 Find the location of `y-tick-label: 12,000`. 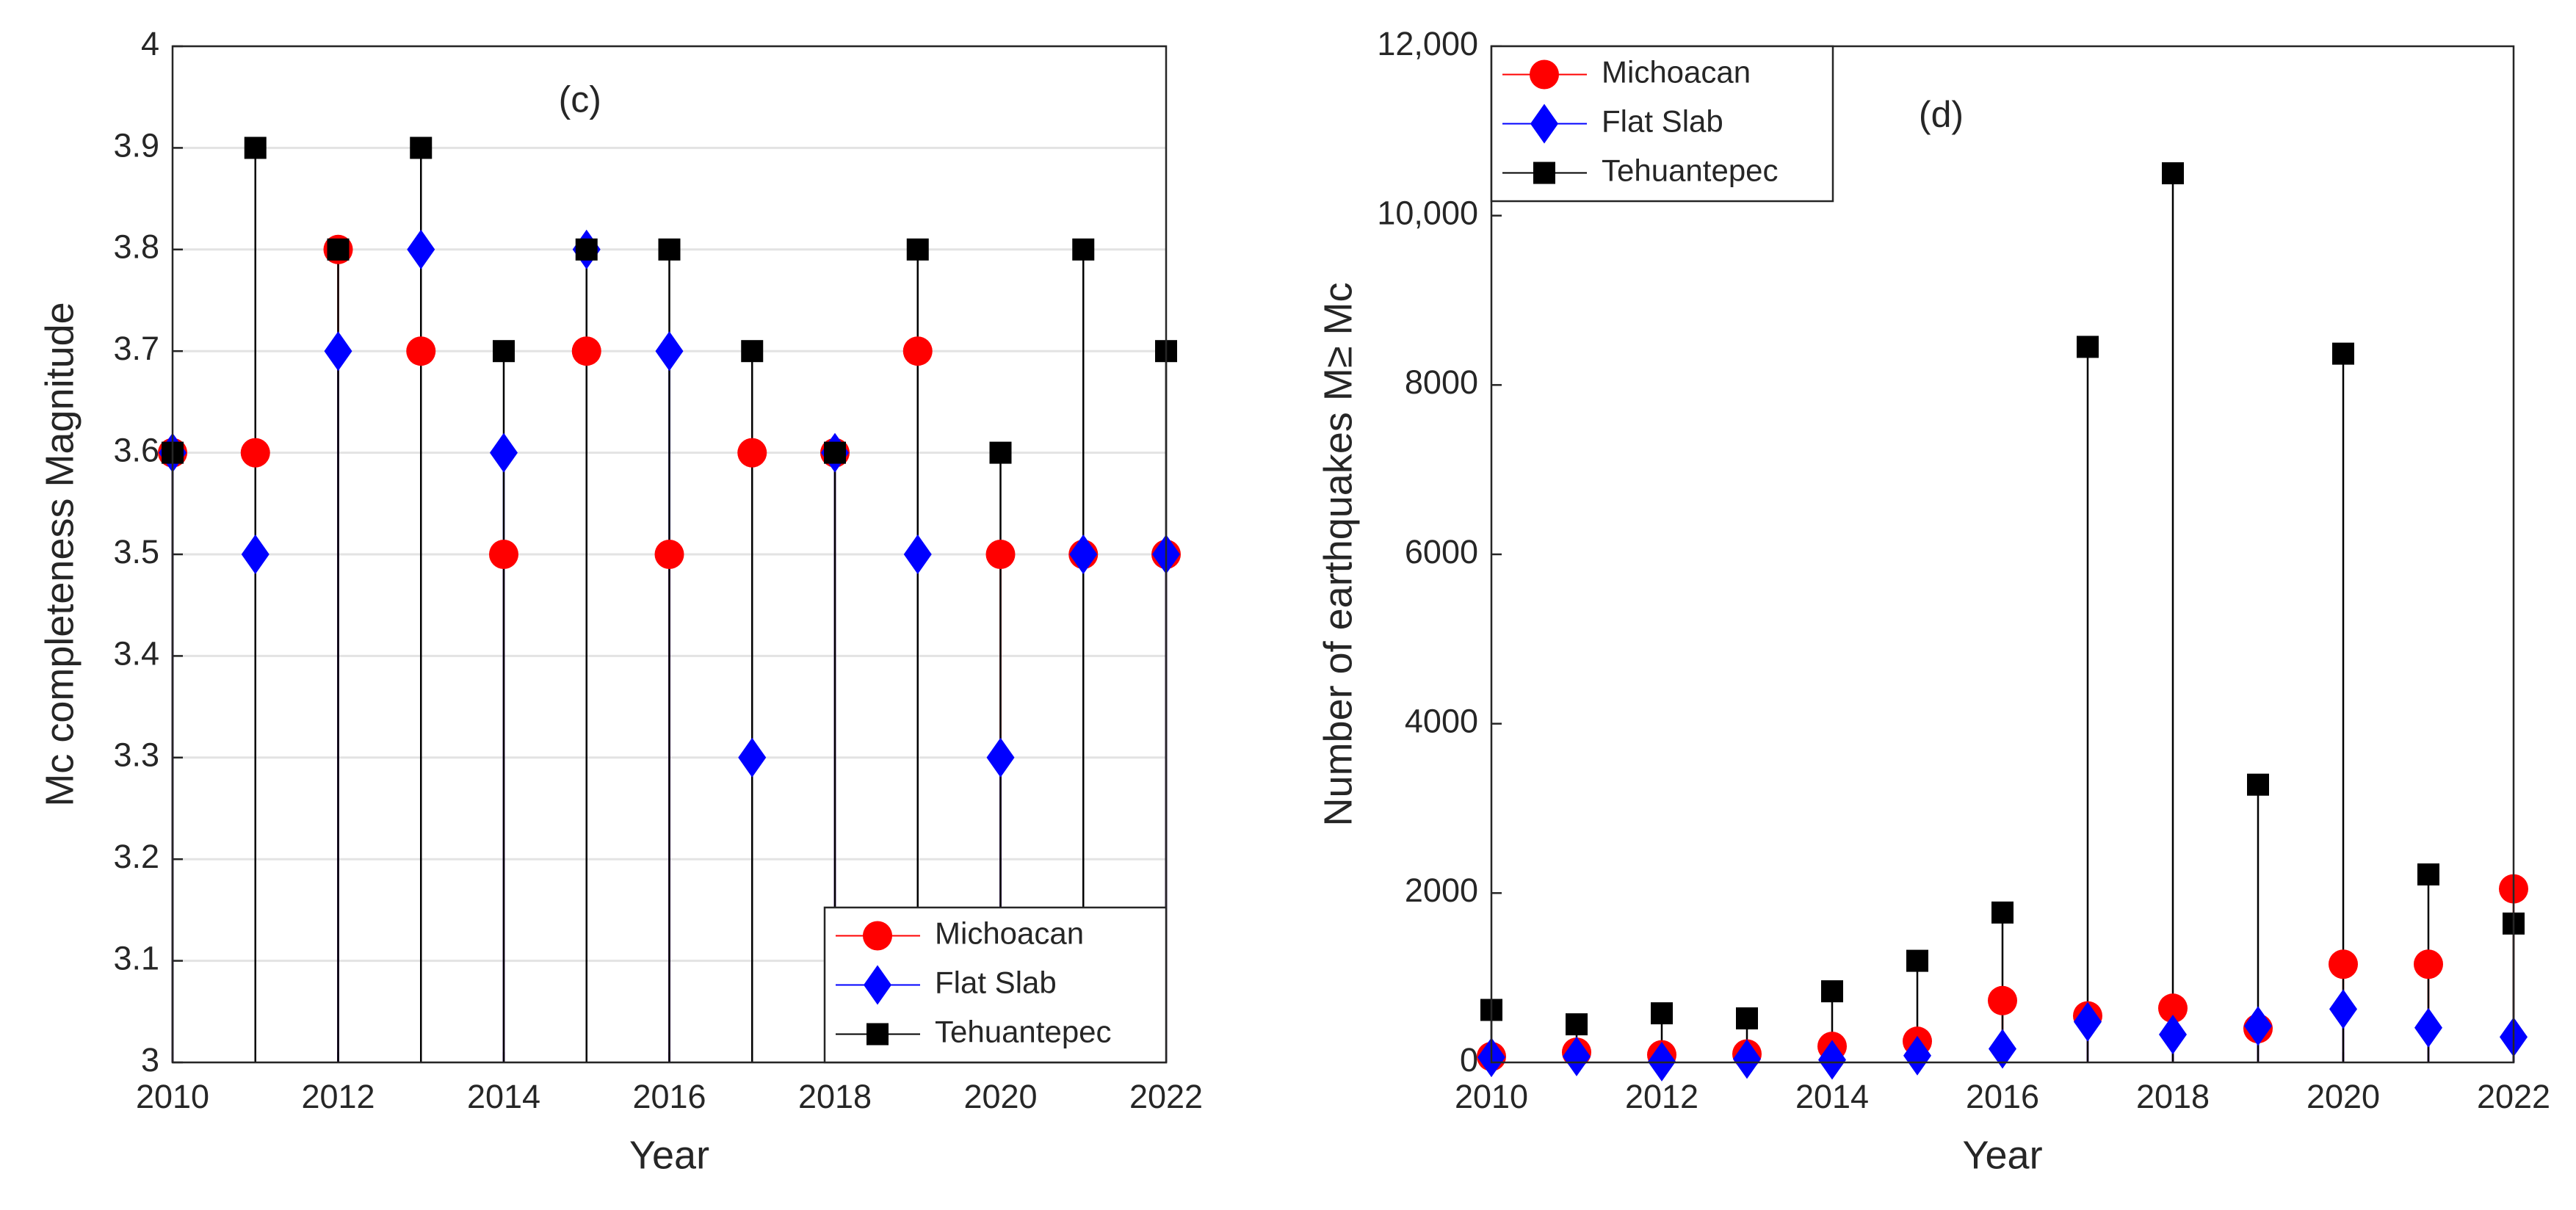

y-tick-label: 12,000 is located at coordinates (1427, 43).